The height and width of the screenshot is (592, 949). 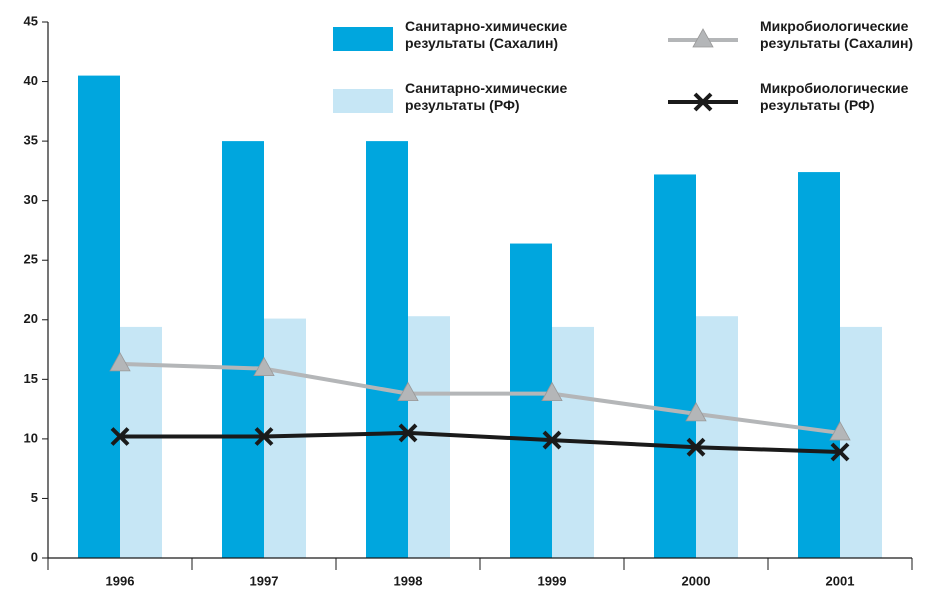 I want to click on y-tick-label: 25, so click(x=31, y=259).